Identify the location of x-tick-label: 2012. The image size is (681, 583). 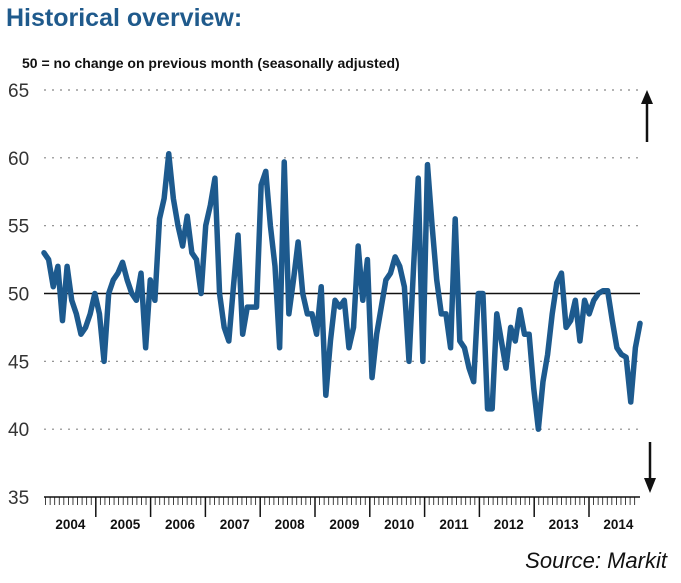
(509, 524).